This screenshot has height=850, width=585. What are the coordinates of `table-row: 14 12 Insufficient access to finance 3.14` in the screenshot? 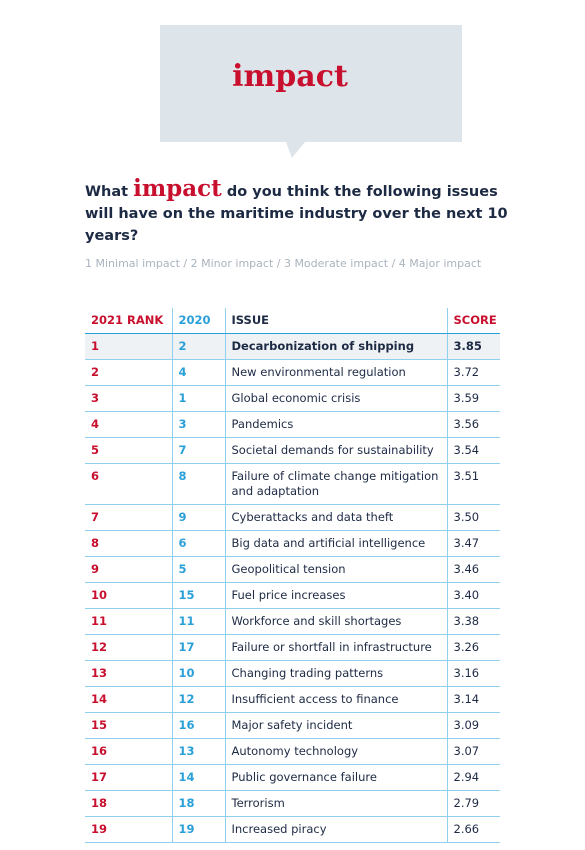 It's located at (292, 699).